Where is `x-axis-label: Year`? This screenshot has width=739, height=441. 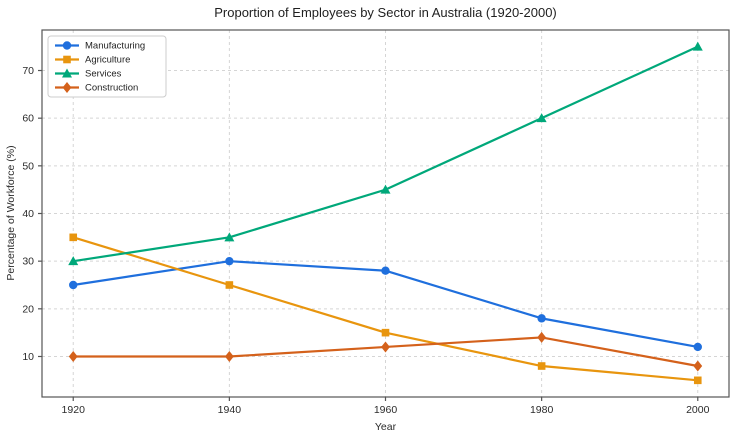 x-axis-label: Year is located at coordinates (385, 427).